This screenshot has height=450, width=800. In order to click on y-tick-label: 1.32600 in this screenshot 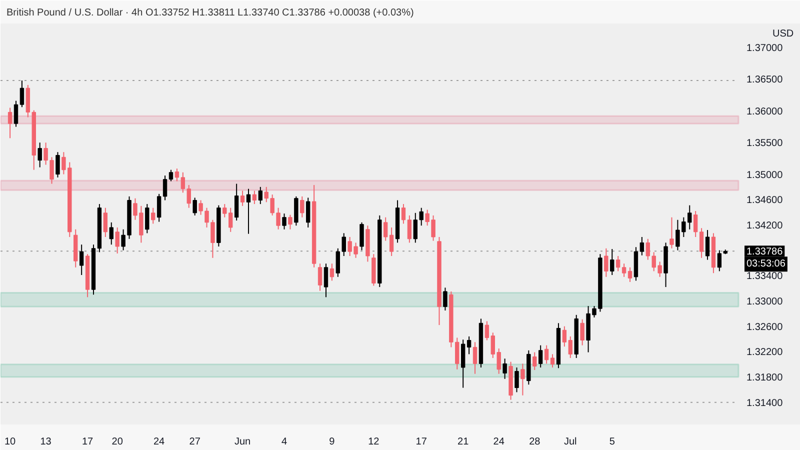, I will do `click(765, 327)`.